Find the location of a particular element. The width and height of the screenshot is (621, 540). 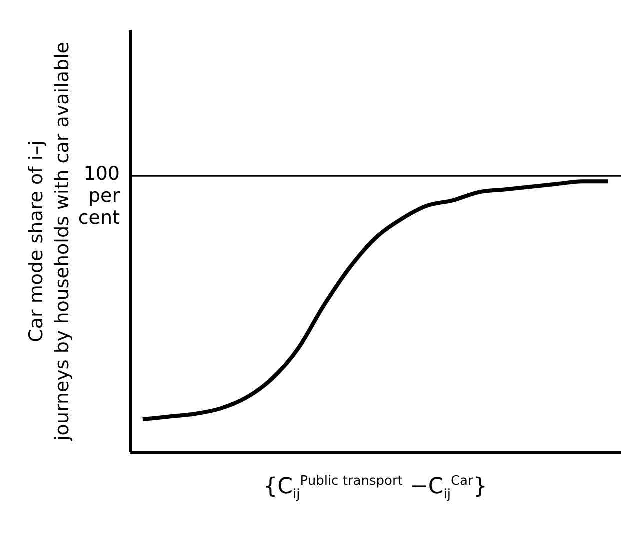

x-axis-title: {C$_{ij}$$^{Public transport}$ −C$_{ij}$$^{Car}$} is located at coordinates (375, 488).